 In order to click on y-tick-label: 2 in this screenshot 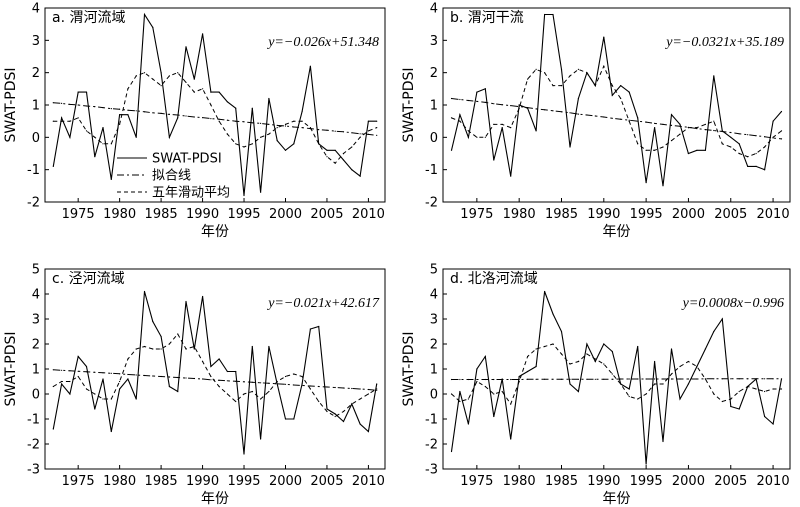, I will do `click(36, 345)`.